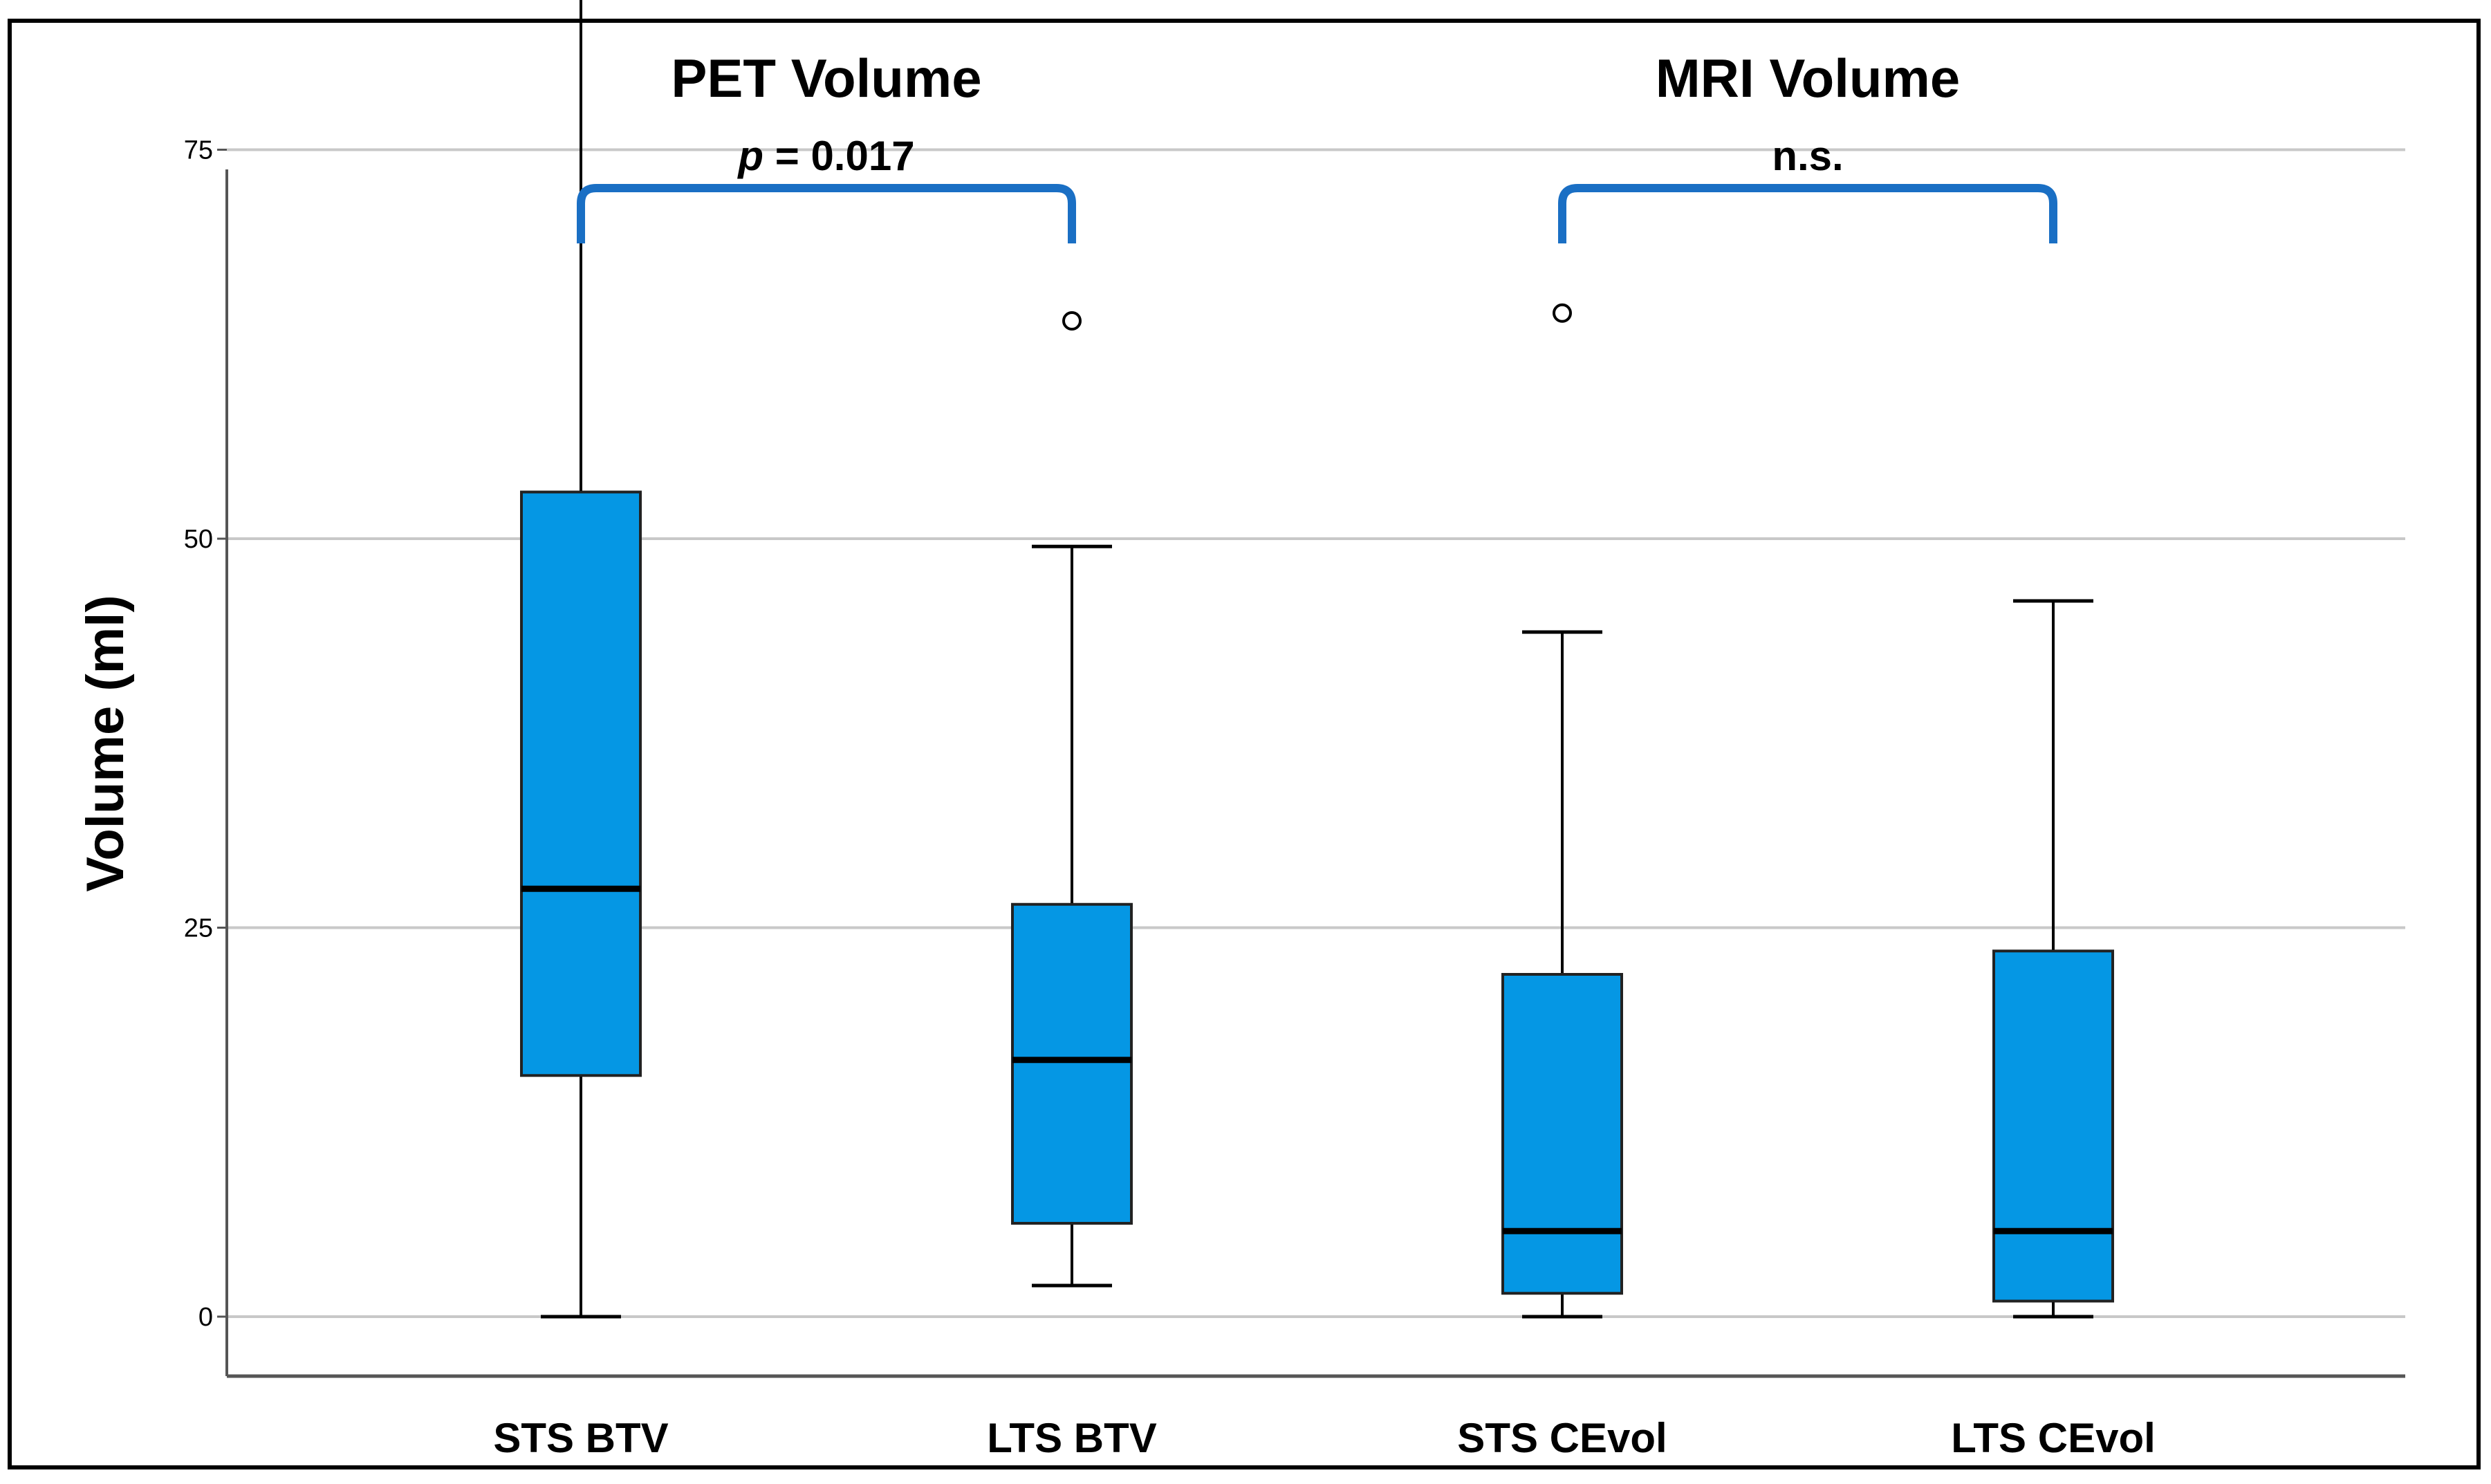  Describe the element at coordinates (1807, 156) in the screenshot. I see `comparison-label: n.s.` at that location.